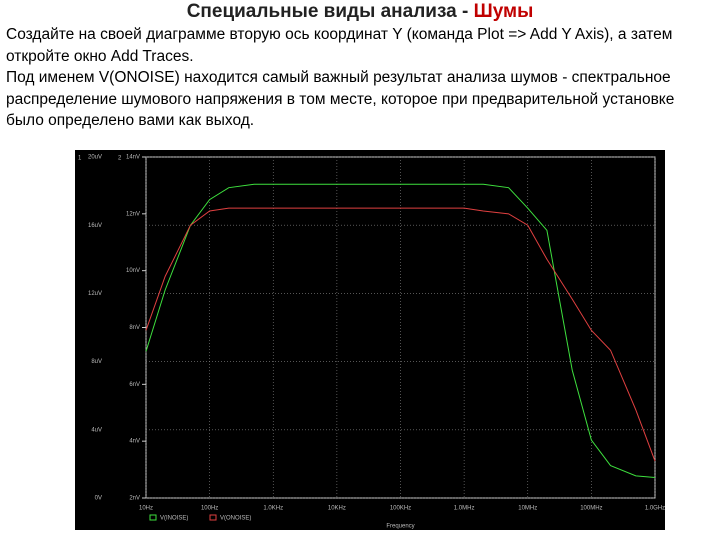 This screenshot has height=540, width=720. Describe the element at coordinates (235, 519) in the screenshot. I see `legend-label: V(ONOISE)` at that location.